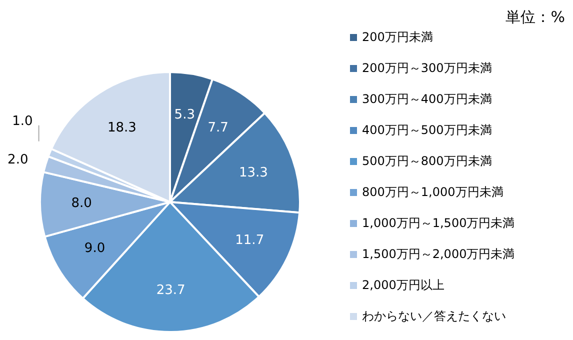 The height and width of the screenshot is (340, 573). Describe the element at coordinates (249, 240) in the screenshot. I see `data-label: 11.7` at that location.